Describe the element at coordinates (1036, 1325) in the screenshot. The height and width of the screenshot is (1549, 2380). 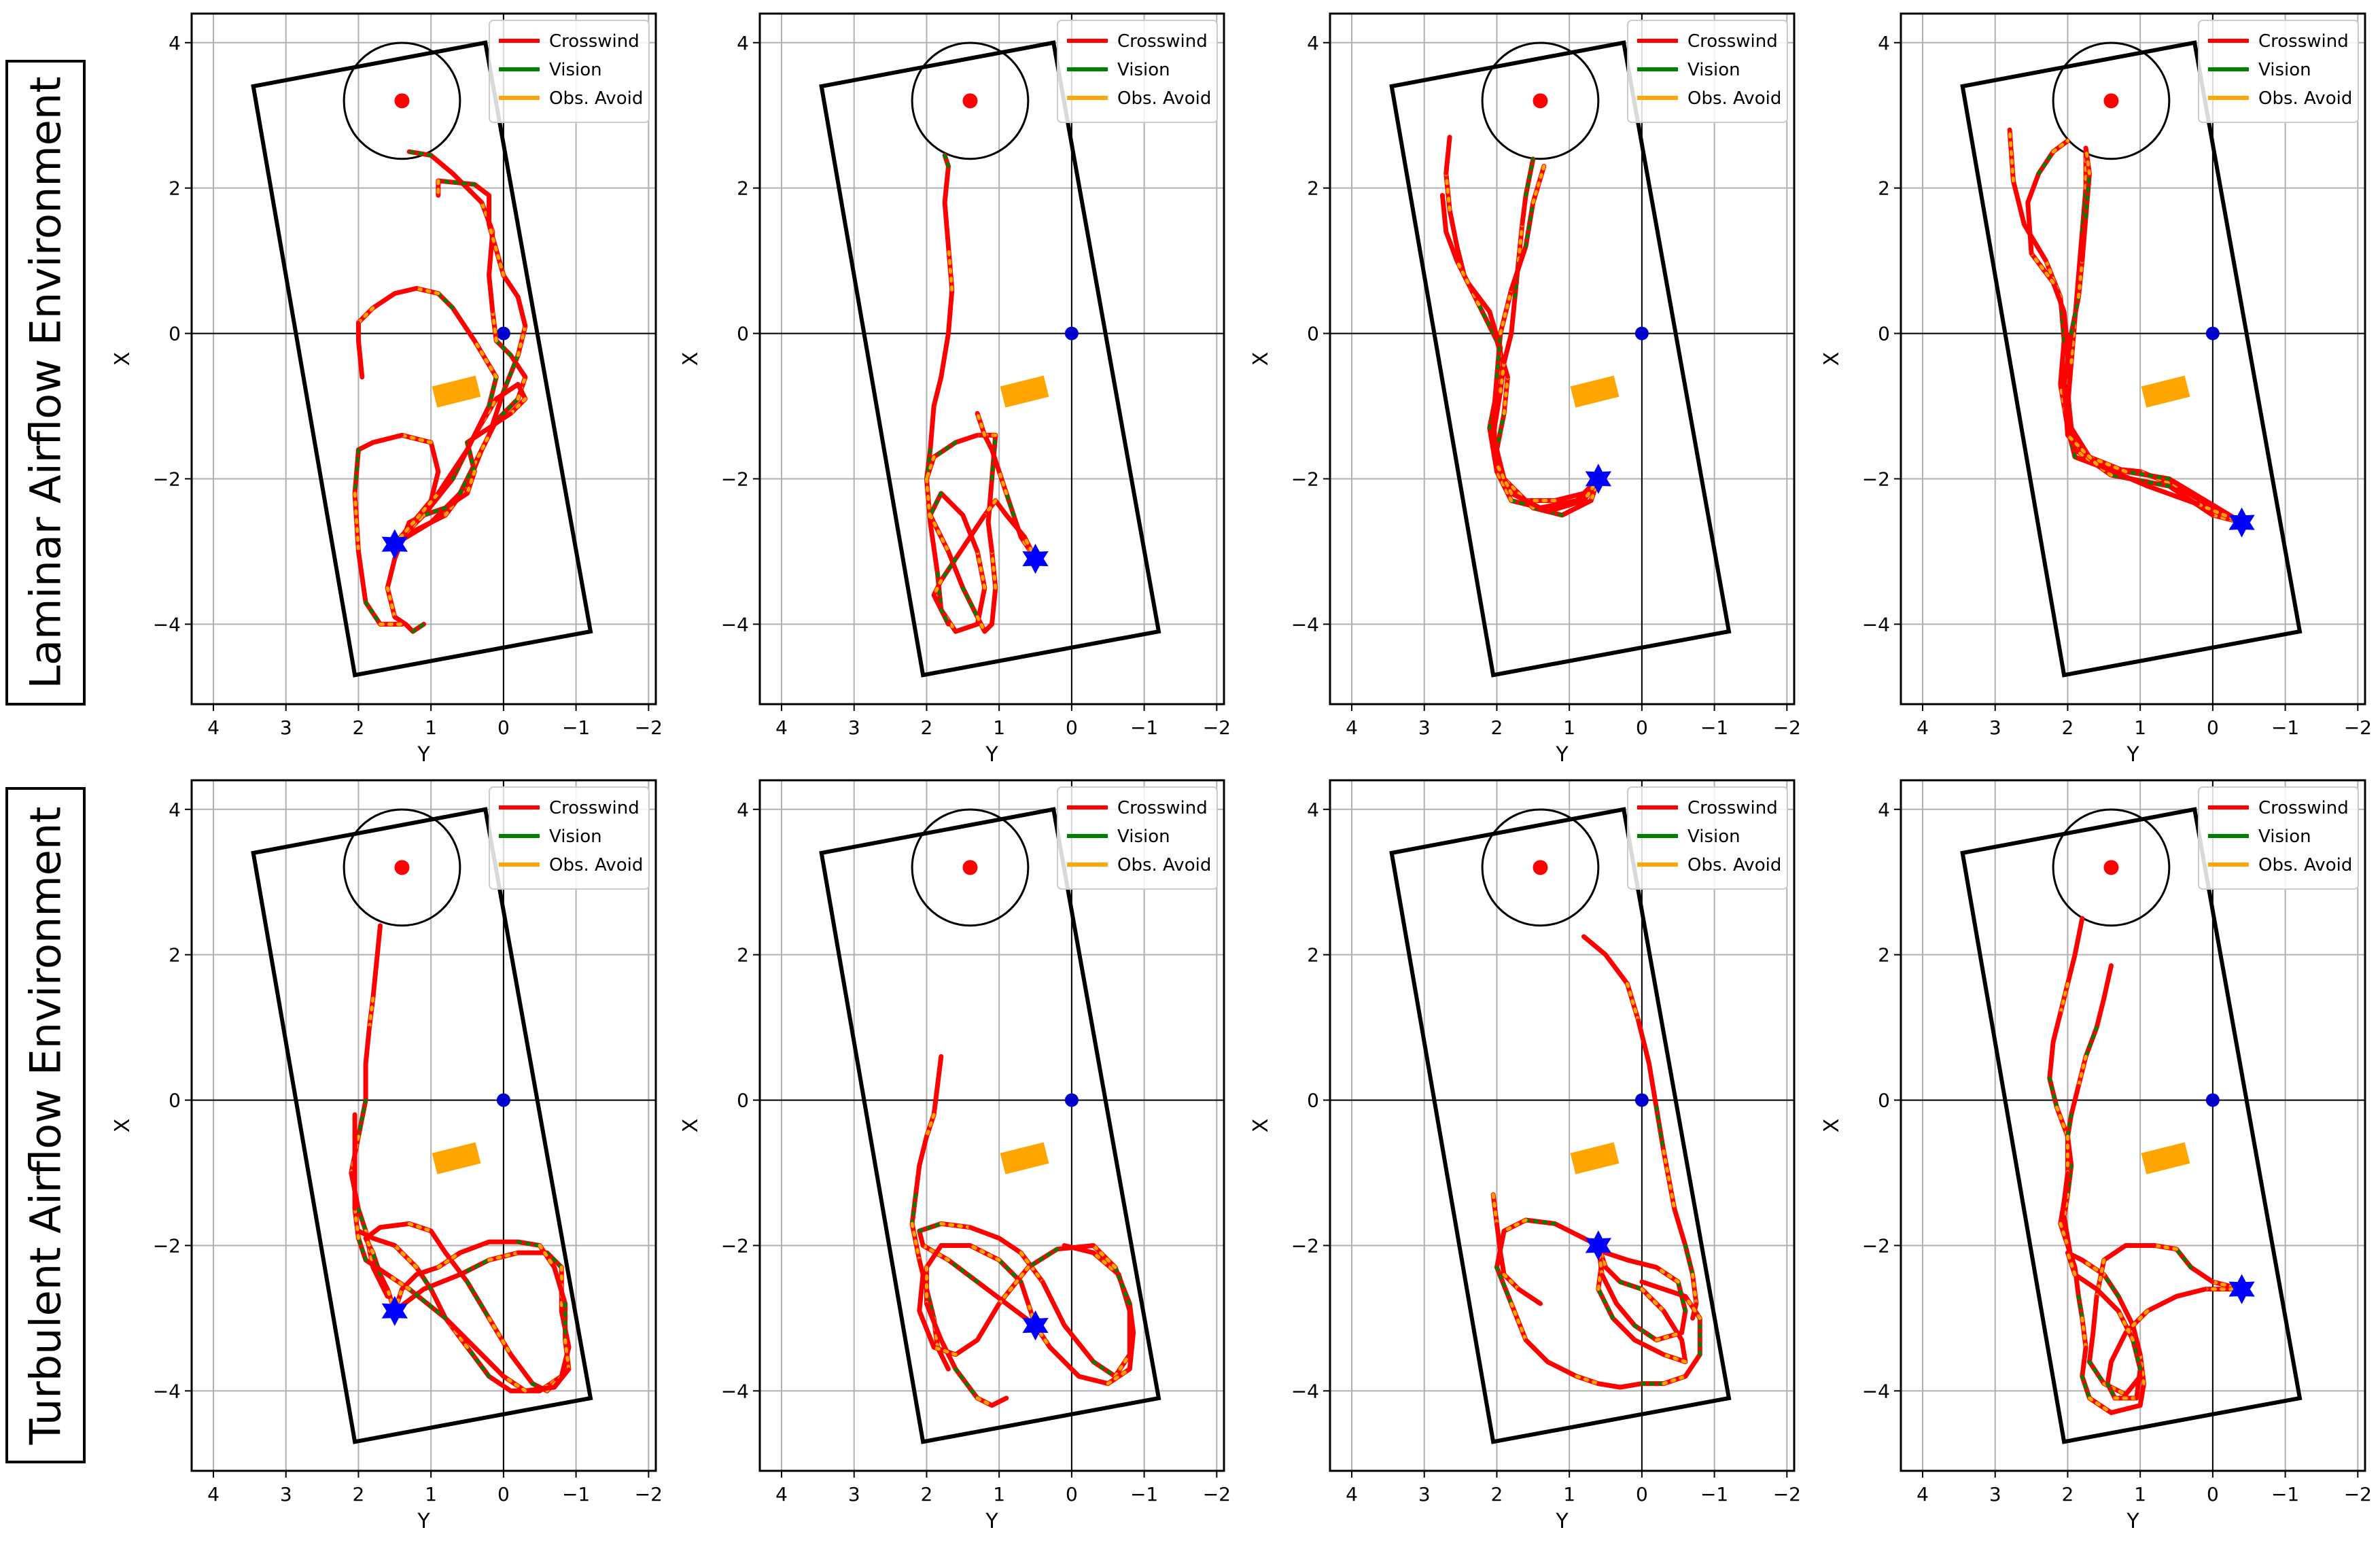
I see `start-marker-star` at that location.